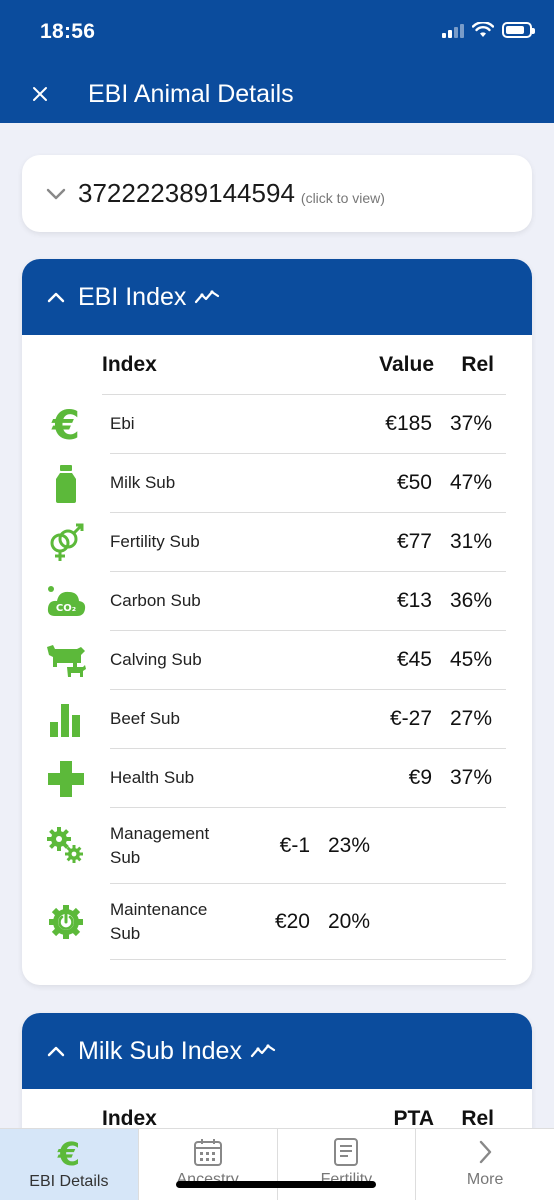 Image resolution: width=554 pixels, height=1200 pixels. I want to click on row-name: Management Sub, so click(160, 845).